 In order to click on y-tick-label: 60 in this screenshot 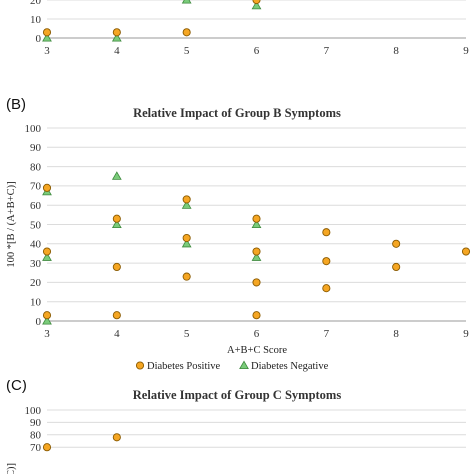, I will do `click(36, 206)`.